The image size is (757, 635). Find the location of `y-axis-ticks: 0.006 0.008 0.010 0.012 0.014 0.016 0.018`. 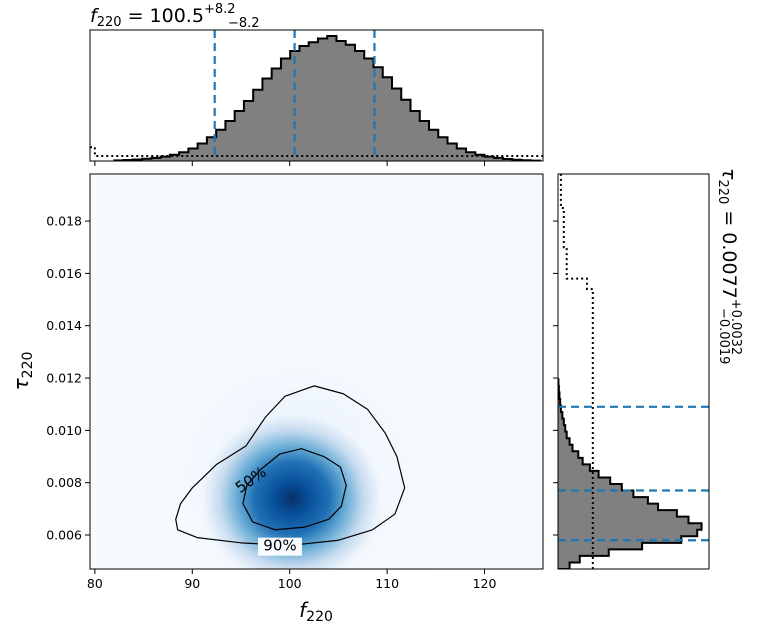

y-axis-ticks: 0.006 0.008 0.010 0.012 0.014 0.016 0.018 is located at coordinates (68, 378).